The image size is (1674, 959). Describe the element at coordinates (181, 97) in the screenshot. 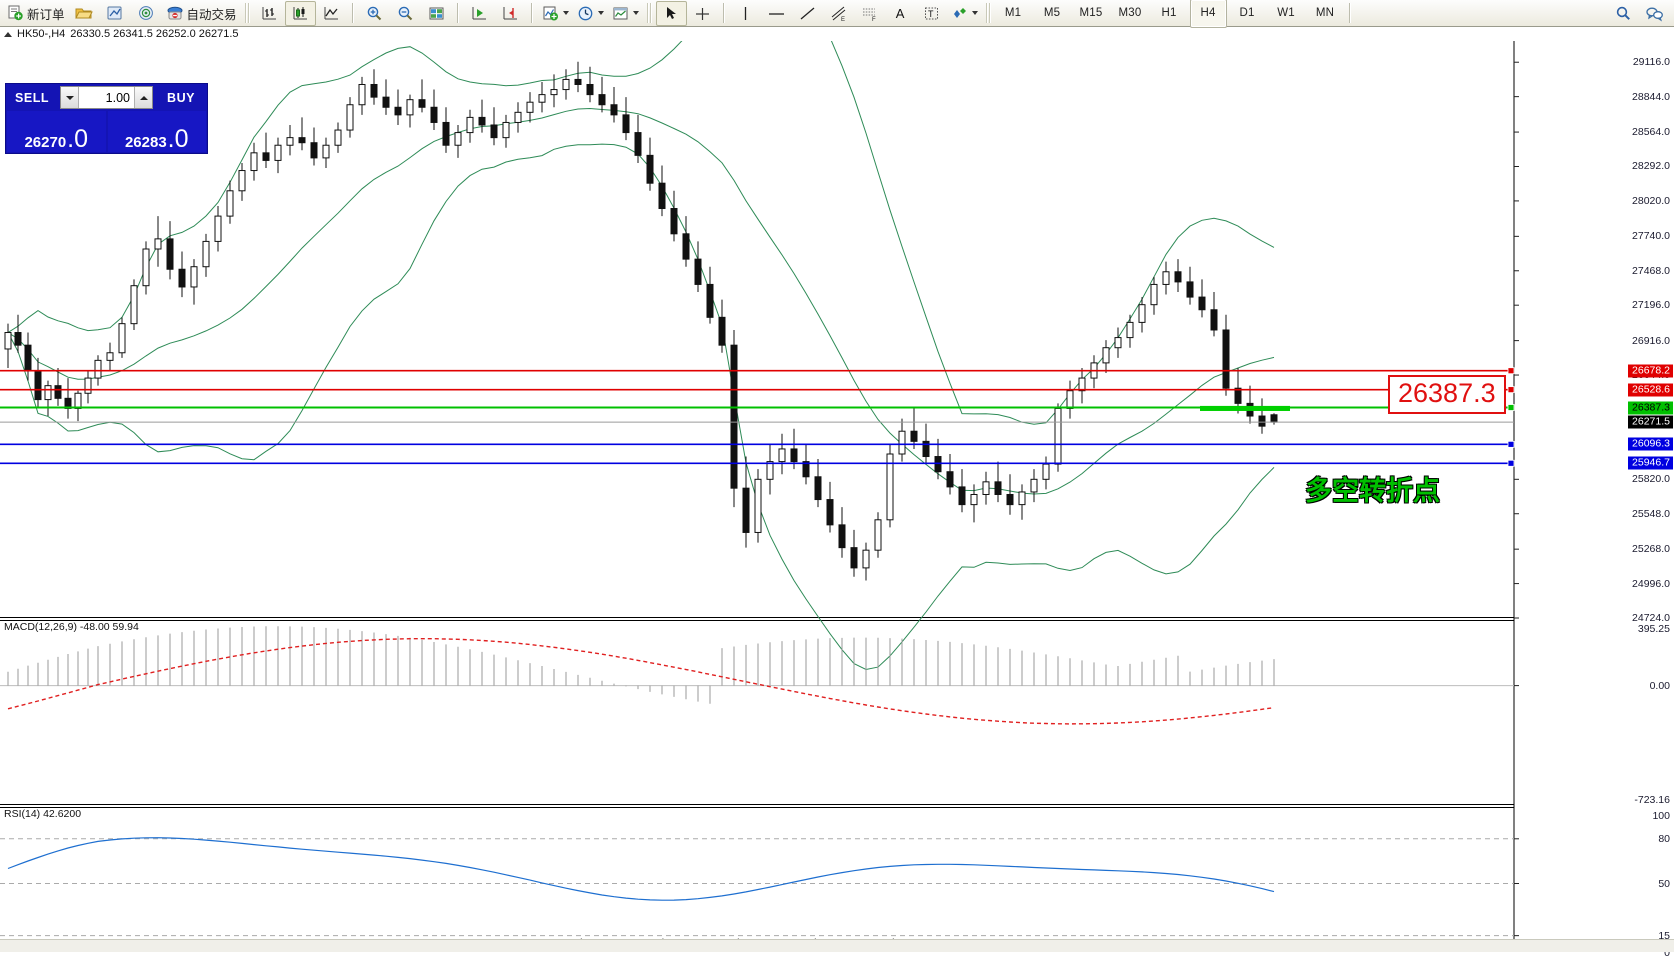

I see `buy-button: BUY` at that location.